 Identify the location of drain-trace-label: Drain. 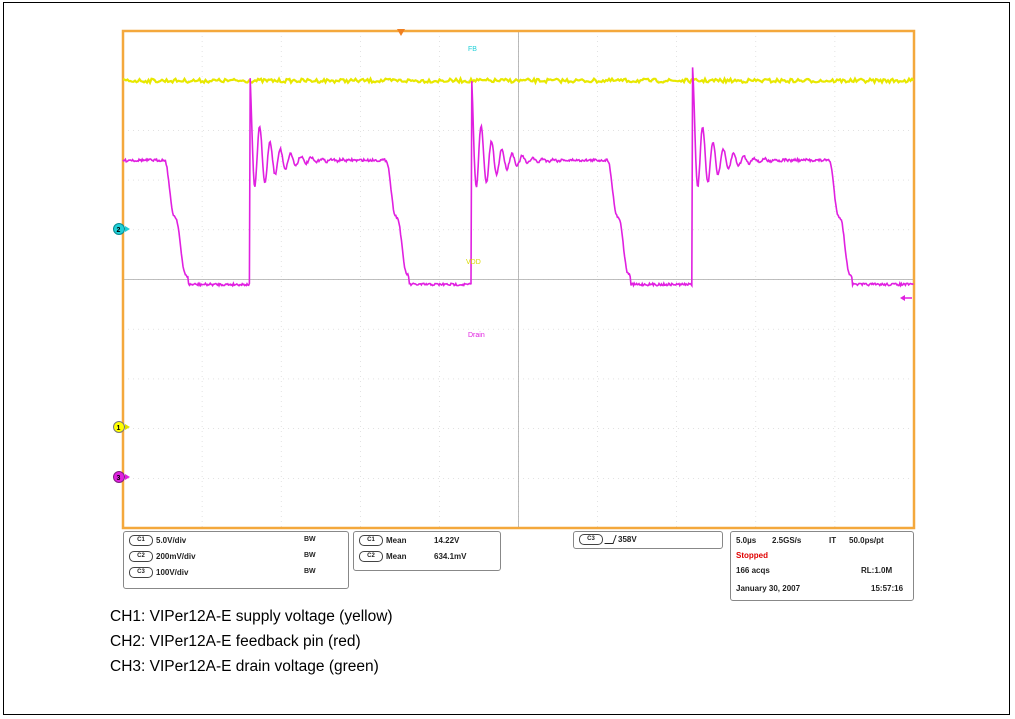
(476, 335).